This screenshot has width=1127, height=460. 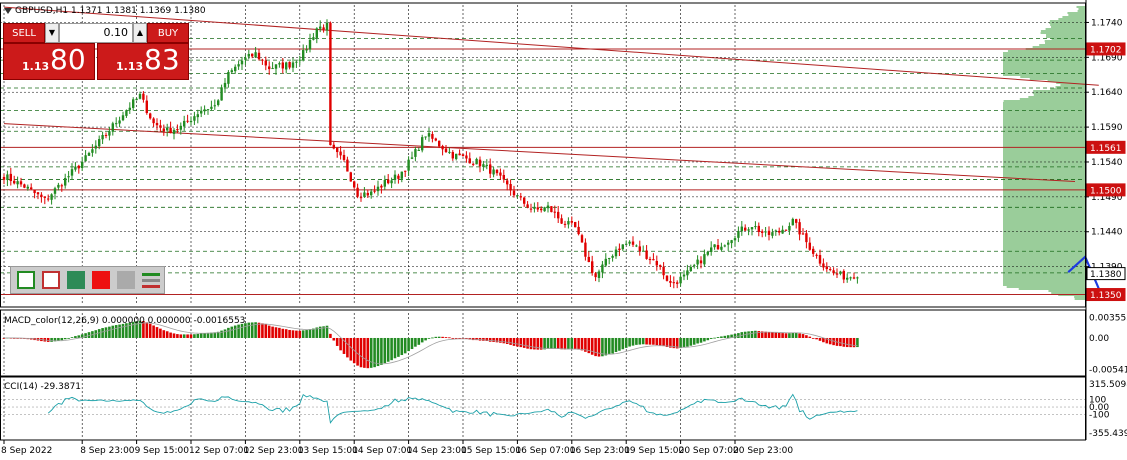 I want to click on symbol-header-text: GBPUSD,H1 1.1371 1.1381 1.1369 1.1380, so click(x=110, y=11).